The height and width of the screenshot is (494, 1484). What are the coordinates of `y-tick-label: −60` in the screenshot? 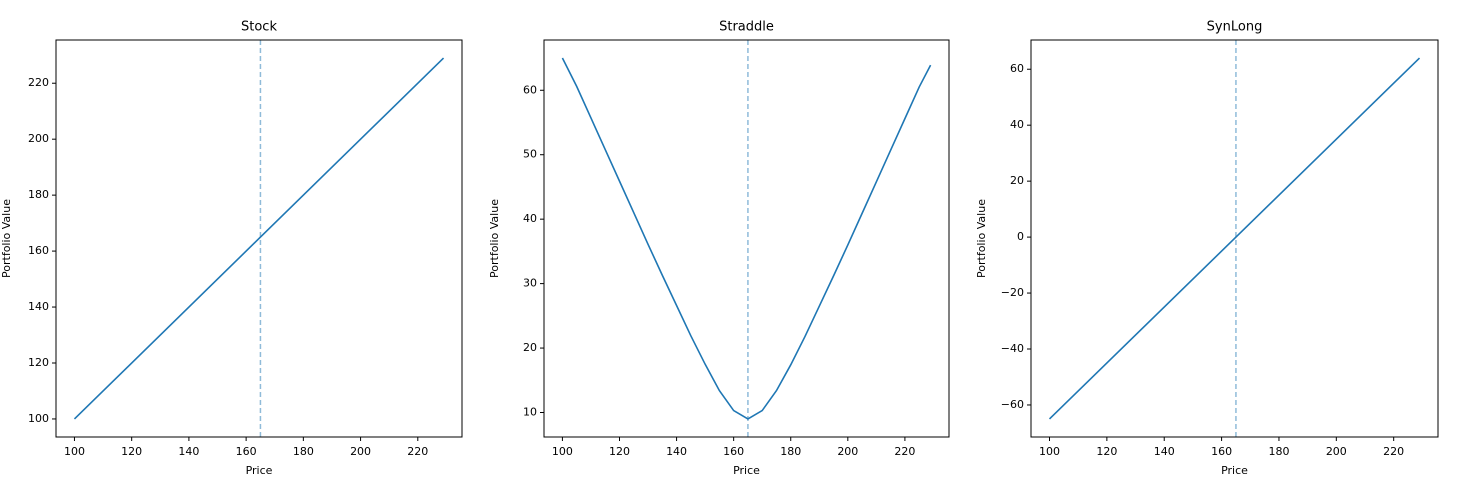 It's located at (1012, 404).